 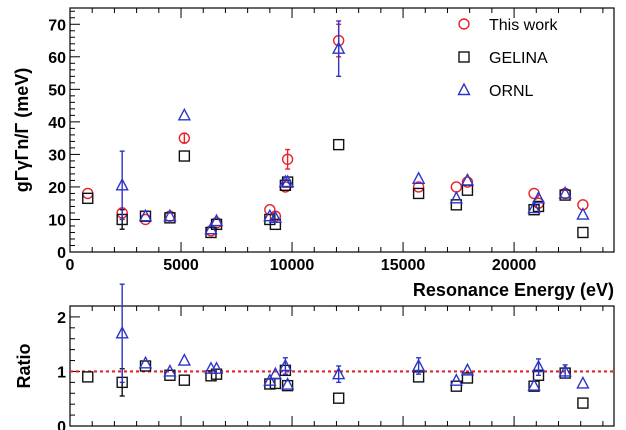 I want to click on y-tick-label: 2, so click(x=61, y=318).